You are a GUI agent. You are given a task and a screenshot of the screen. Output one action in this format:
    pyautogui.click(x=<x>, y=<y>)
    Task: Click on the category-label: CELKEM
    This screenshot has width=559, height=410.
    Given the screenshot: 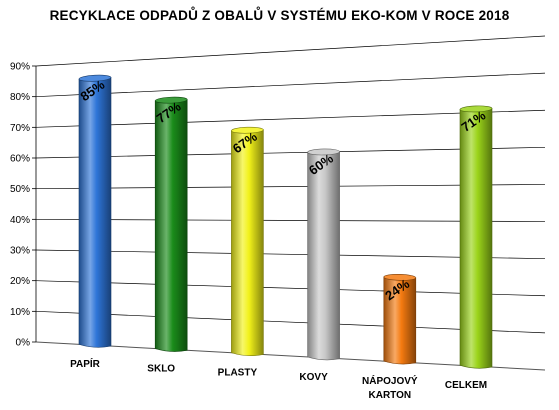 What is the action you would take?
    pyautogui.click(x=466, y=385)
    